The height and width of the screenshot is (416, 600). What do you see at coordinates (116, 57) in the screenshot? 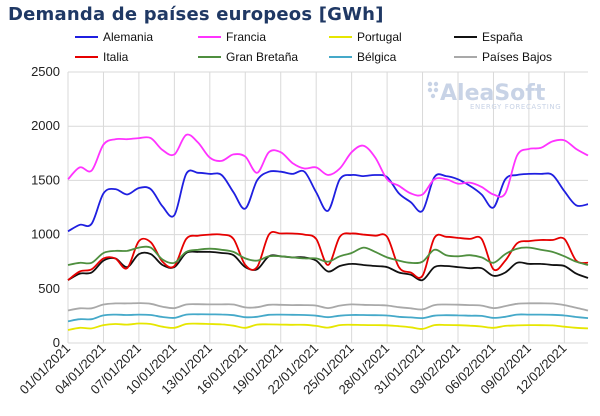
I see `legend-label: Italia` at bounding box center [116, 57].